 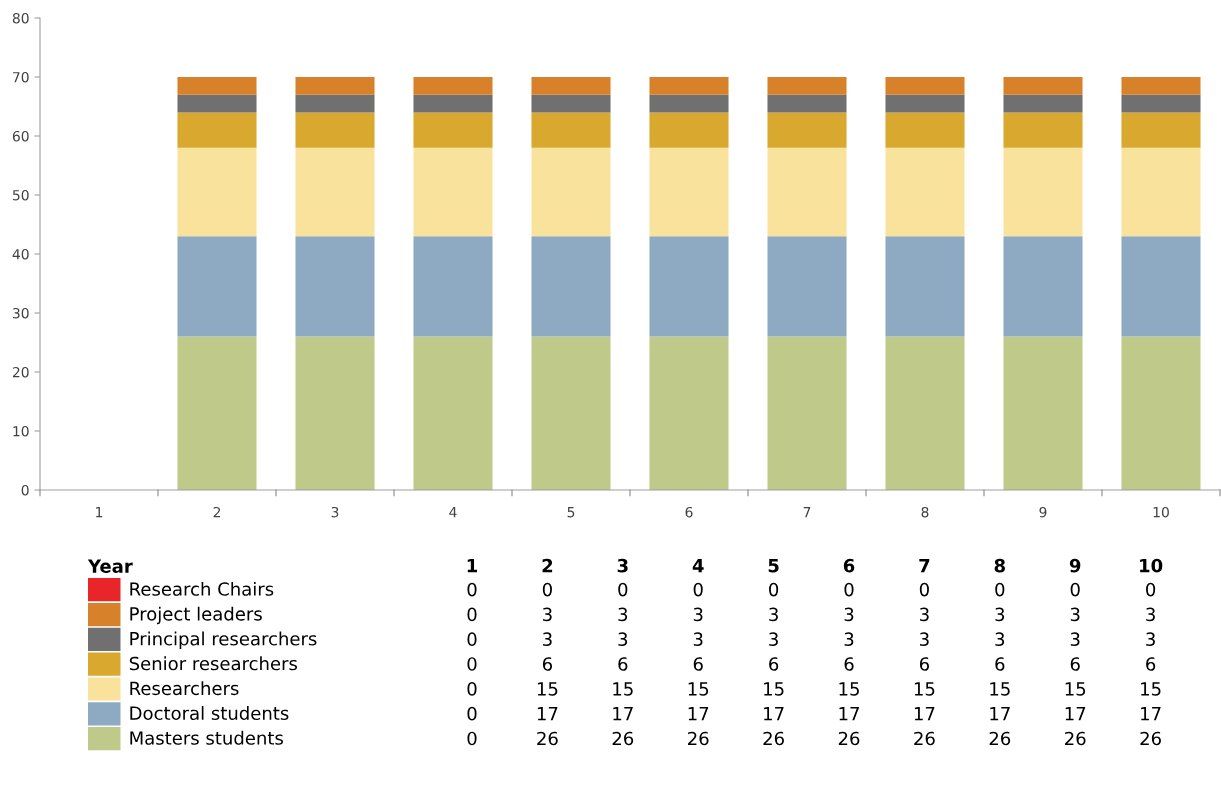 I want to click on y-tick-label: 0, so click(x=25, y=490).